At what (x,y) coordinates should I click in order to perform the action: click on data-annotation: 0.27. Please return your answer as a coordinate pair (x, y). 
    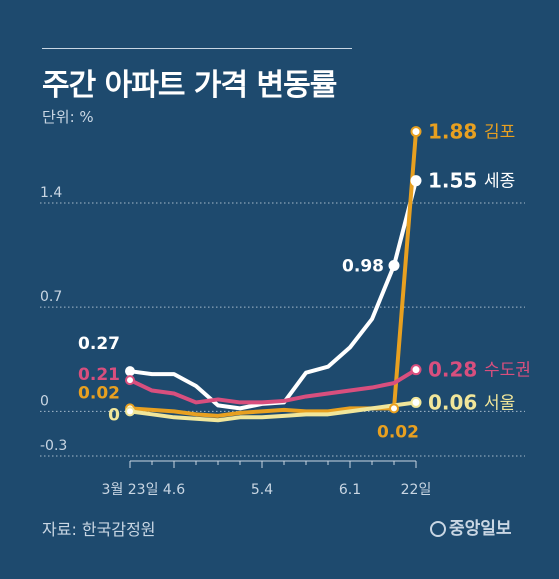
    Looking at the image, I should click on (99, 344).